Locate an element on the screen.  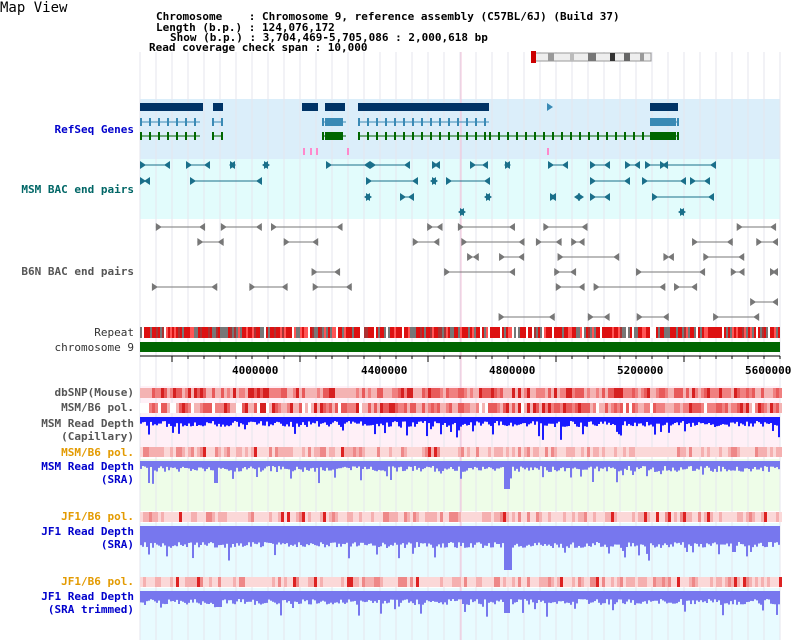
snp-marker is located at coordinates (304, 151).